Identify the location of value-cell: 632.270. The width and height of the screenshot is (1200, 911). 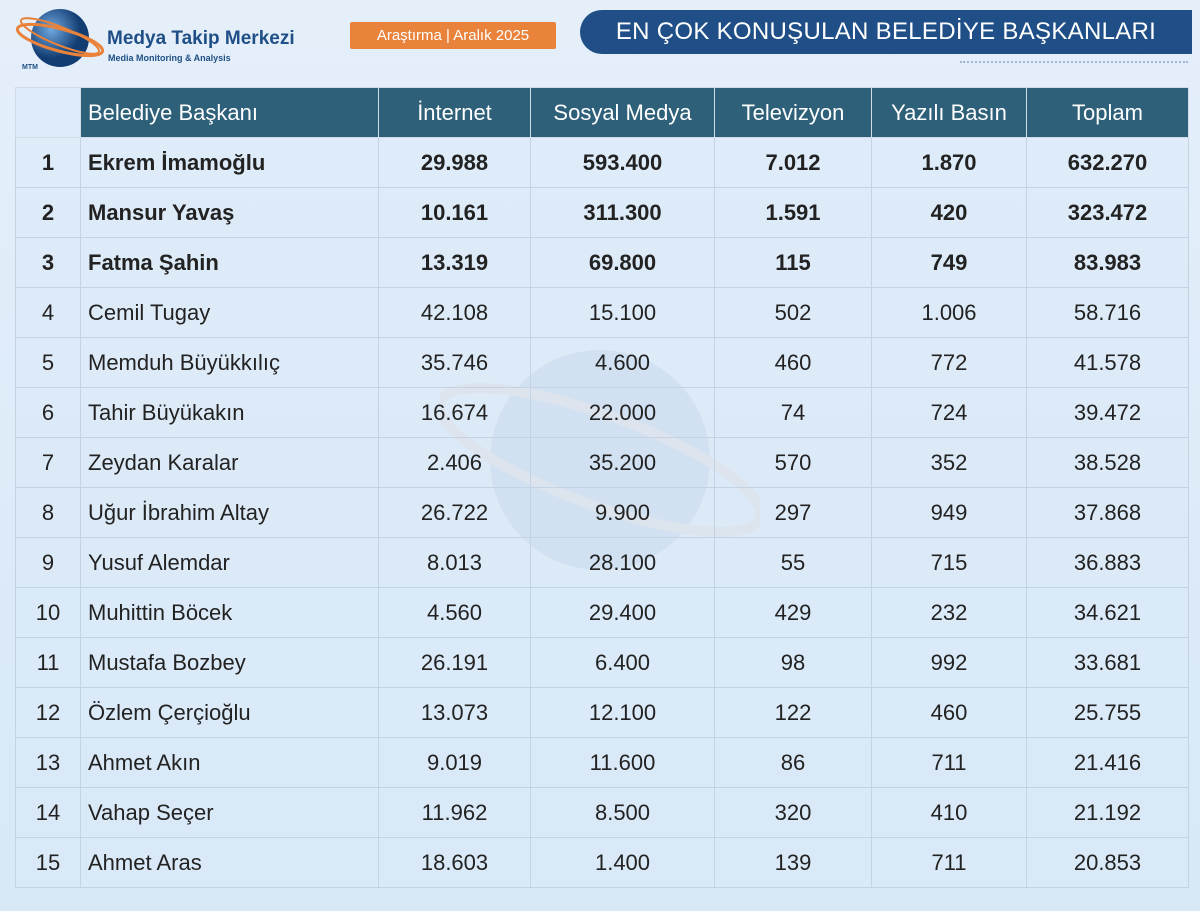
(1107, 162).